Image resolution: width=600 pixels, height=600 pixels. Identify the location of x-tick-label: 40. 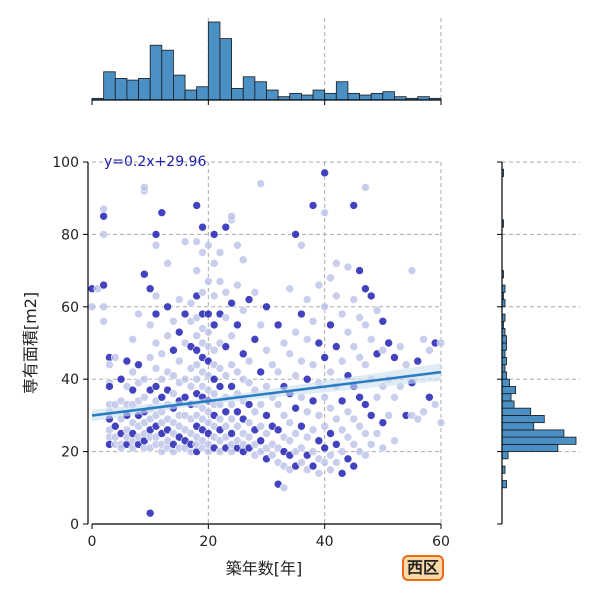
(325, 542).